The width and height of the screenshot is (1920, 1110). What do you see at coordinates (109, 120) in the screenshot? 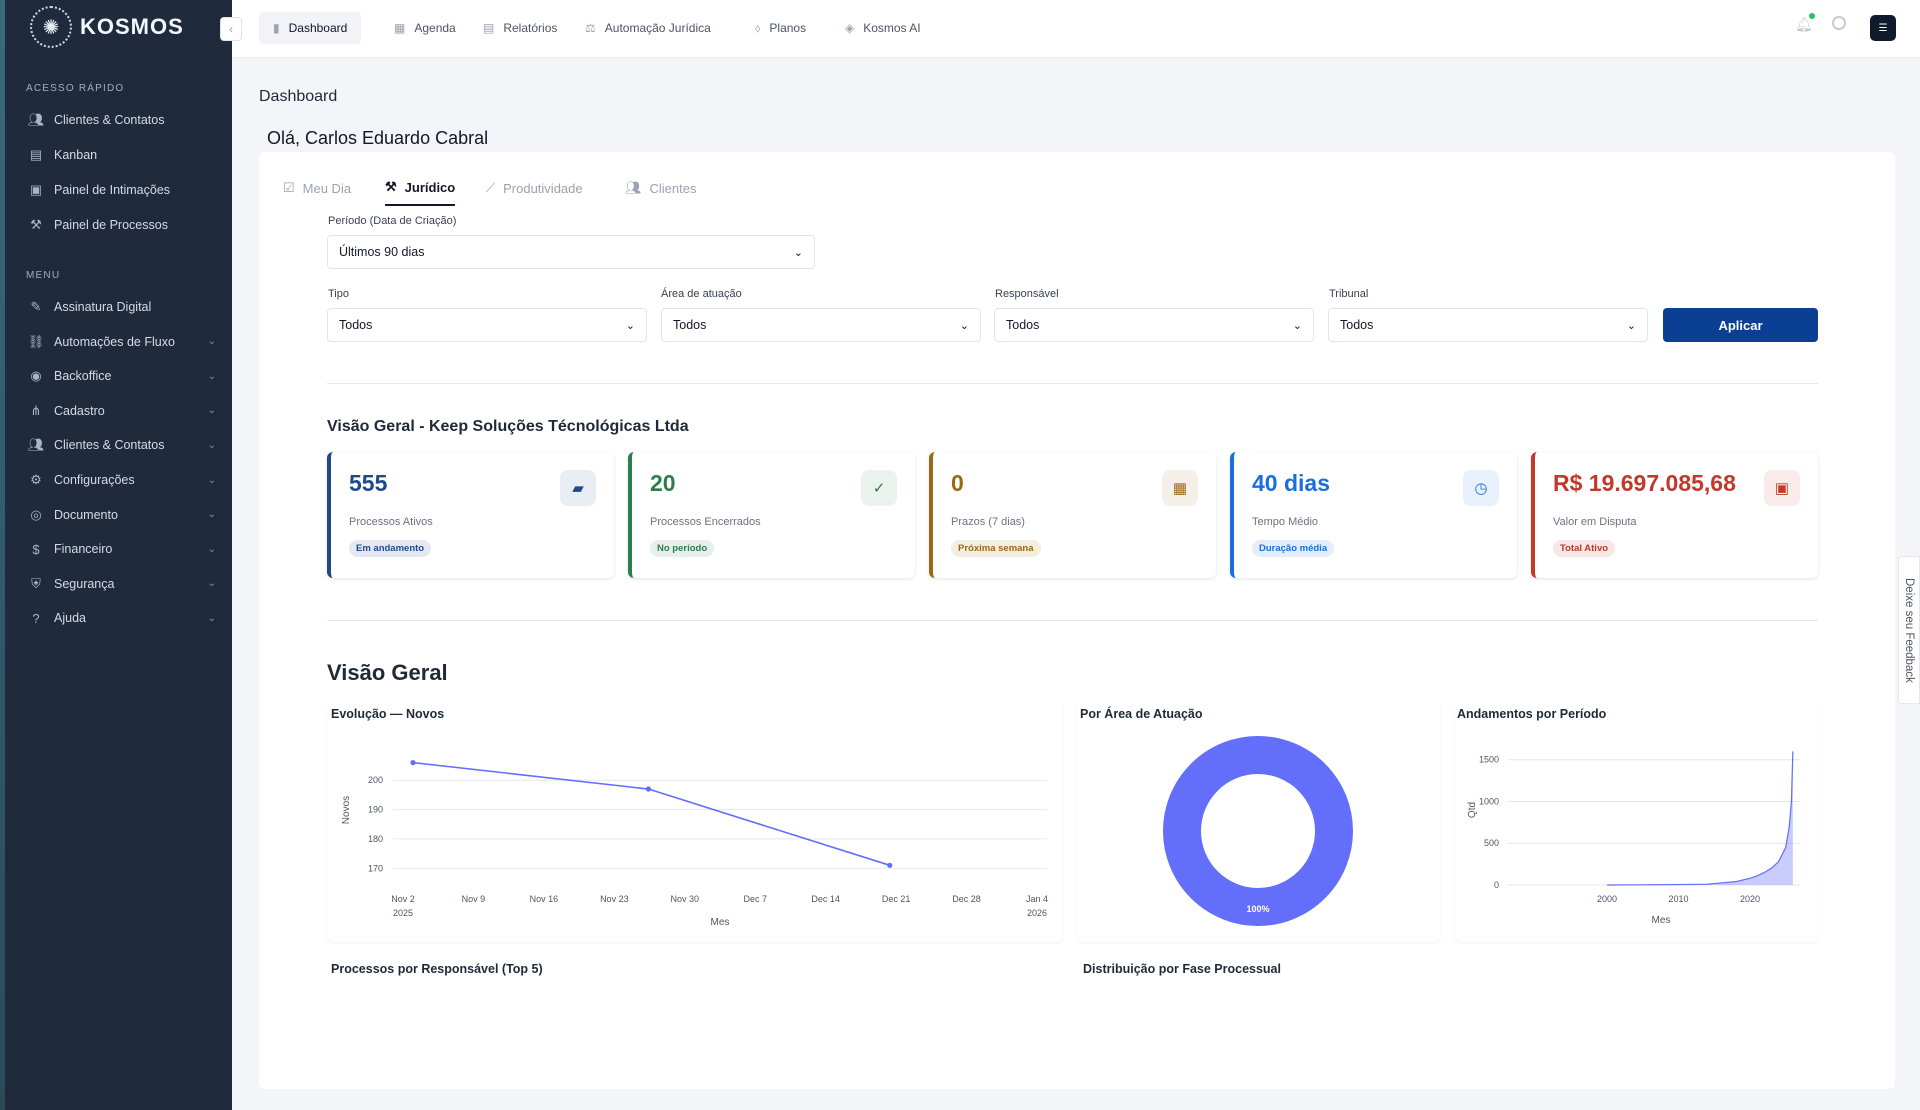
I see `quick-item-label: Clientes & Contatos` at bounding box center [109, 120].